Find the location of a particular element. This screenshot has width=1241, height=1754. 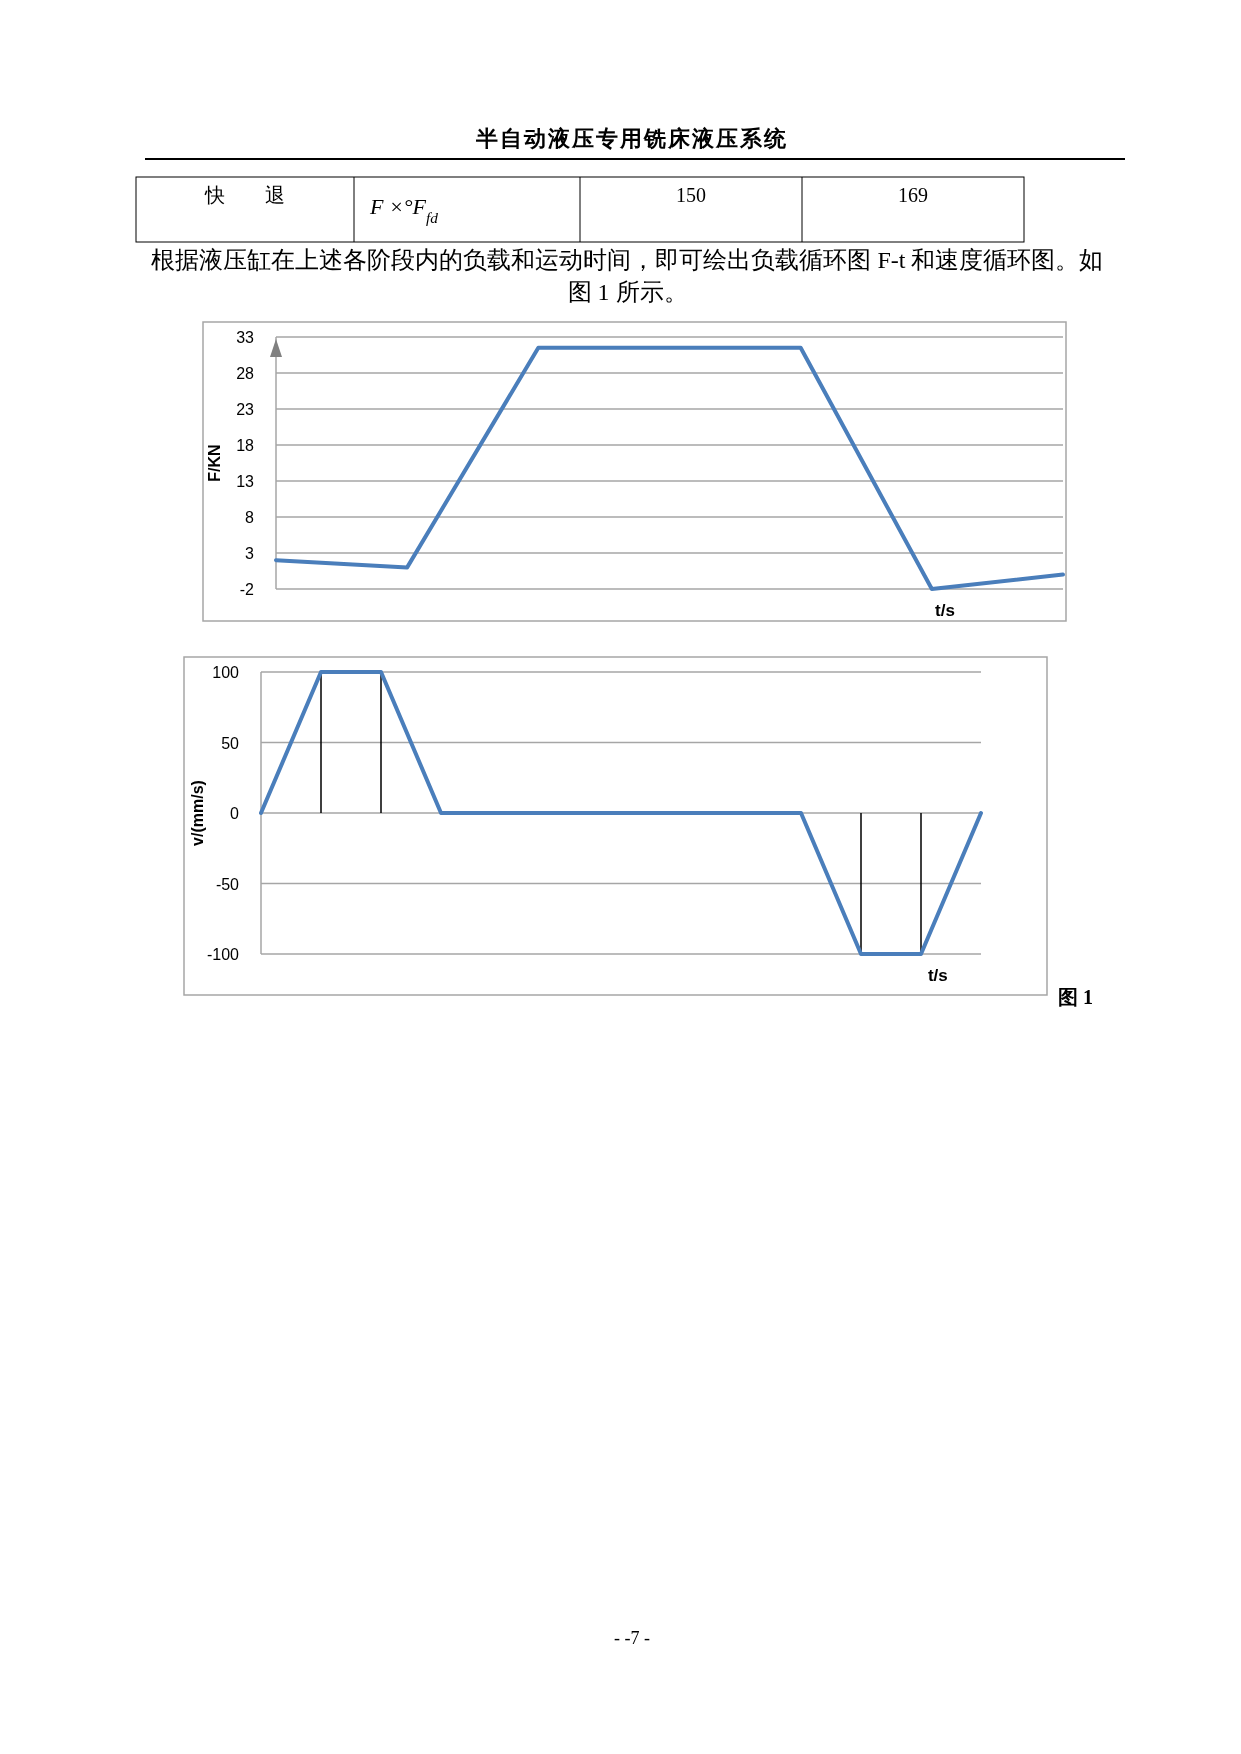

text: 快 退 is located at coordinates (244, 195).